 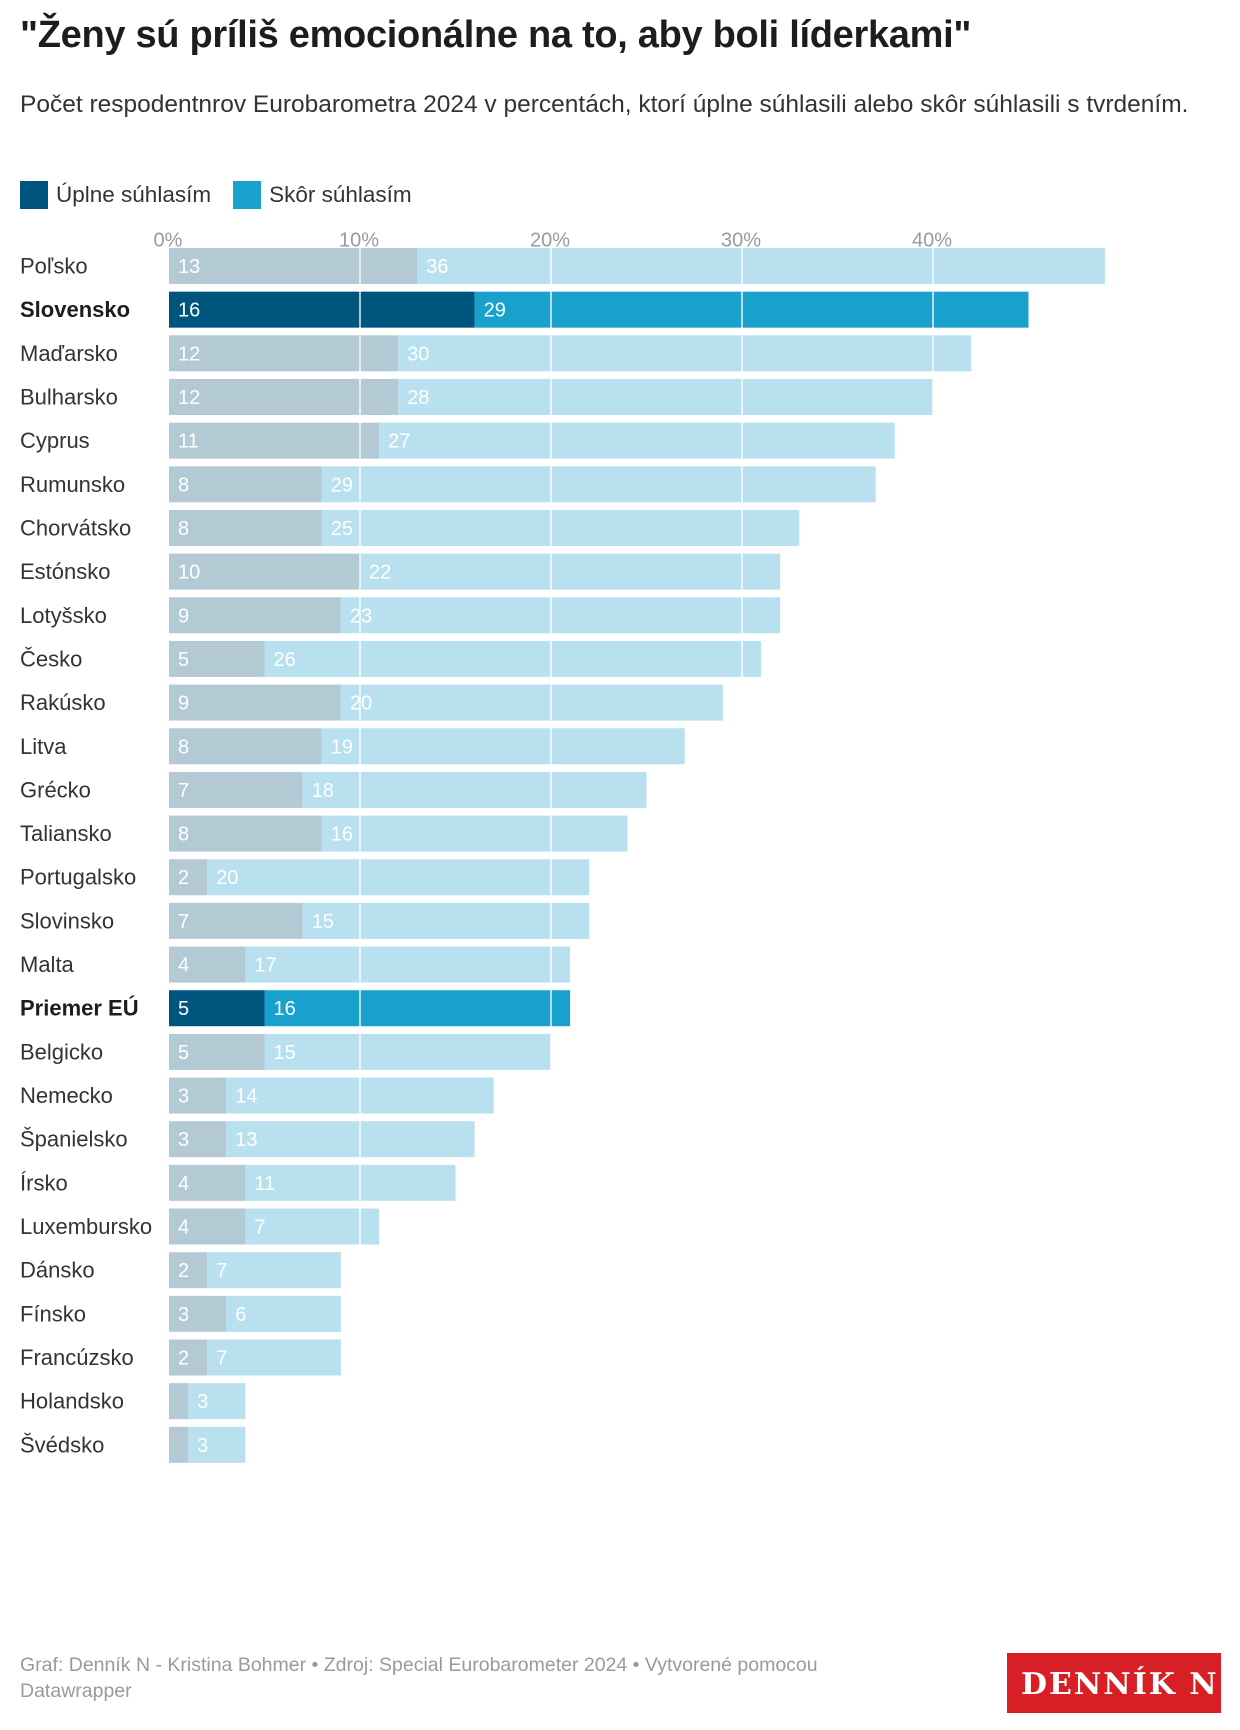 What do you see at coordinates (255, 702) in the screenshot?
I see `bar-full-agree-rakusko` at bounding box center [255, 702].